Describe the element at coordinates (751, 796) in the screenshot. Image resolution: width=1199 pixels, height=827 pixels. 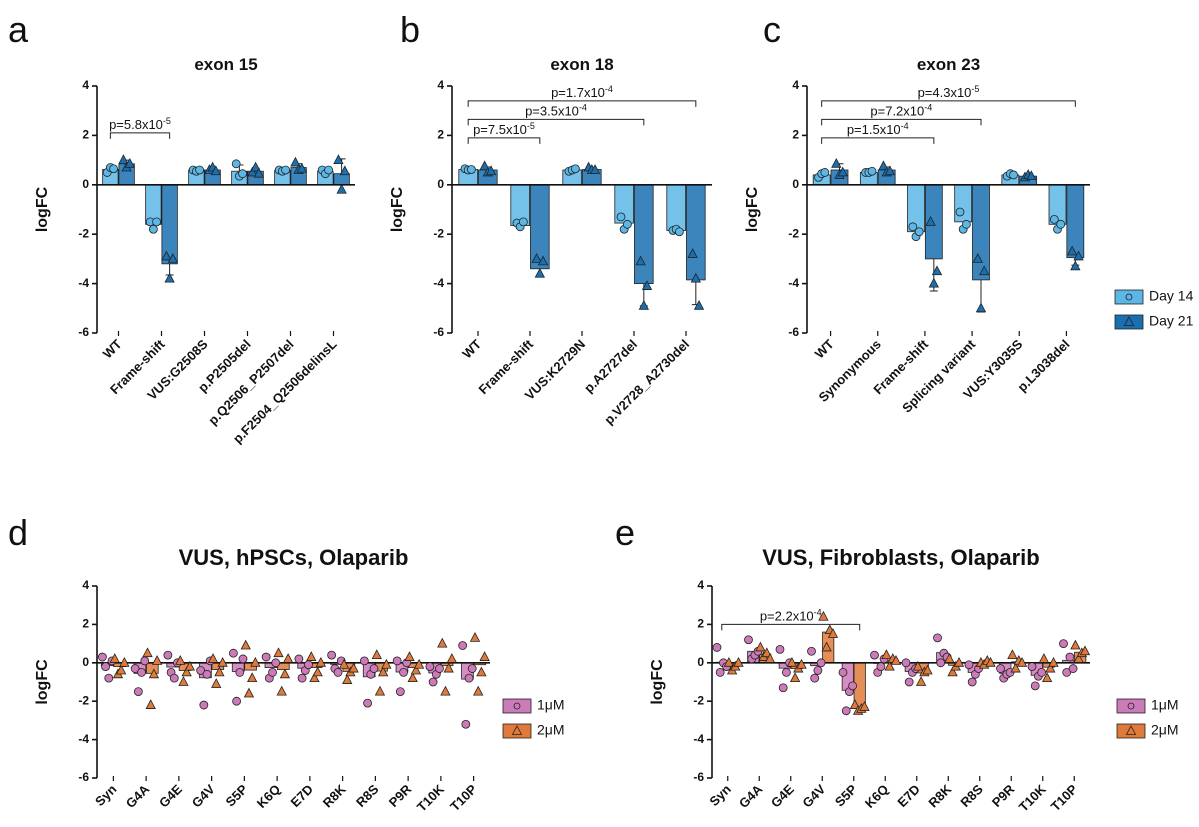
I see `x-tick-label: G4A` at that location.